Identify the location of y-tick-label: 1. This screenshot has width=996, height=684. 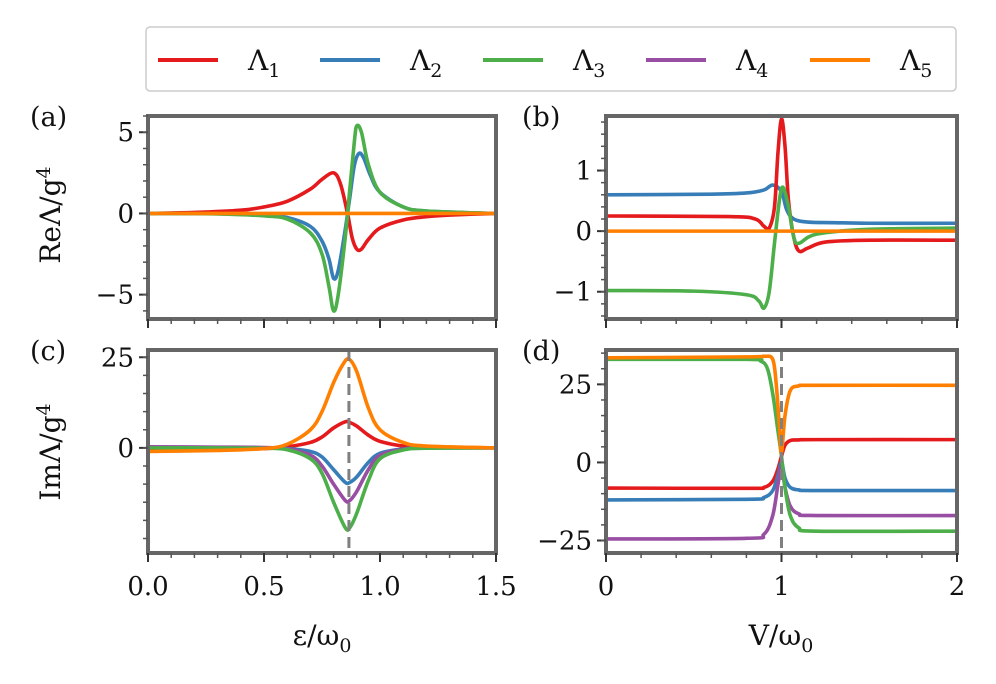
(583, 172).